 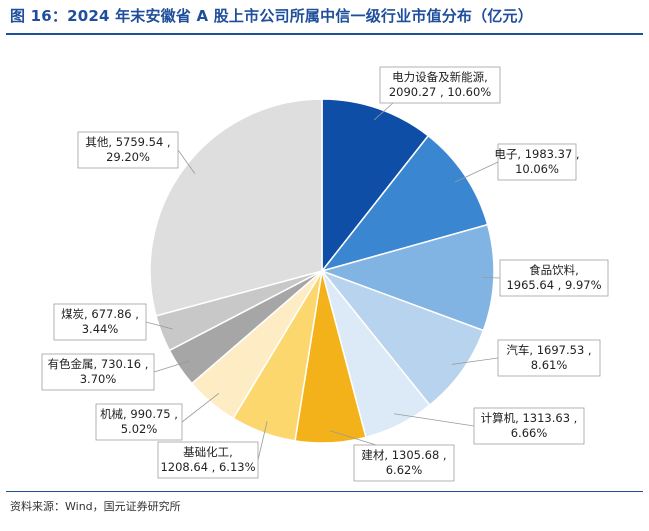 What do you see at coordinates (324, 34) in the screenshot?
I see `title-rule` at bounding box center [324, 34].